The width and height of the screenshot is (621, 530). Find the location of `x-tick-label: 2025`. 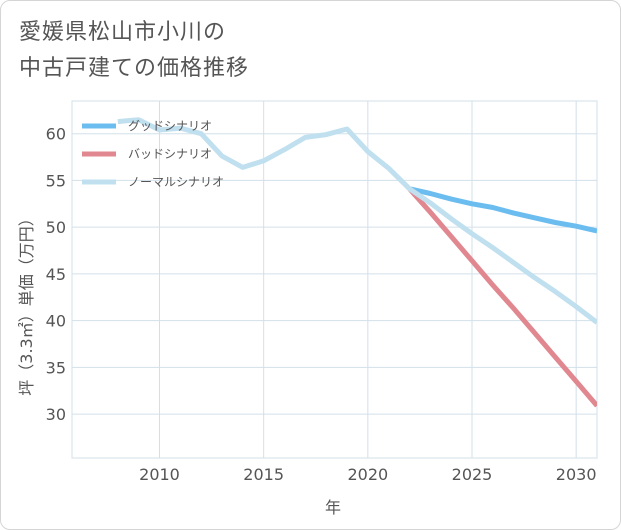

x-tick-label: 2025 is located at coordinates (472, 474).